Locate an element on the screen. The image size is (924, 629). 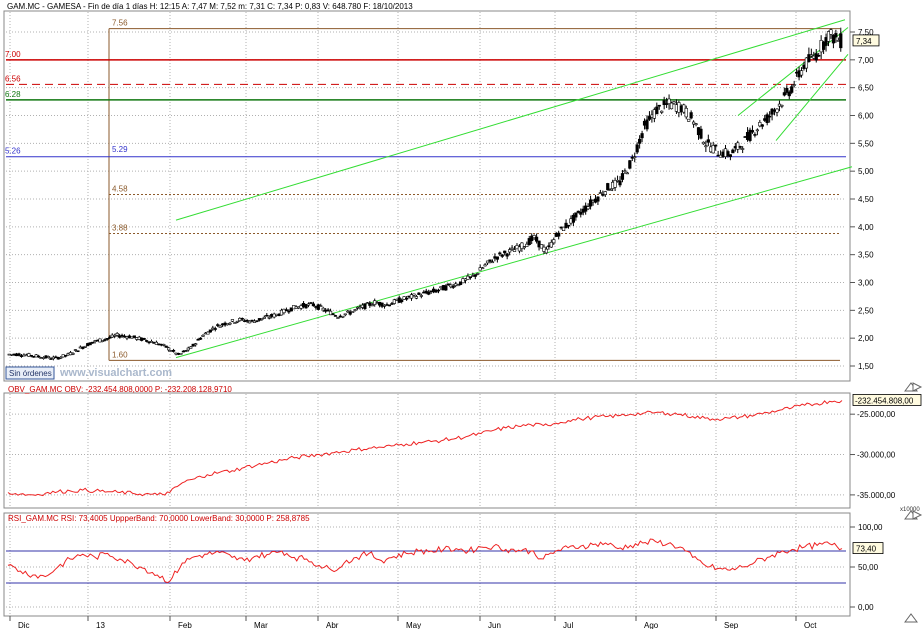
x-tick-label: Oct is located at coordinates (810, 625).